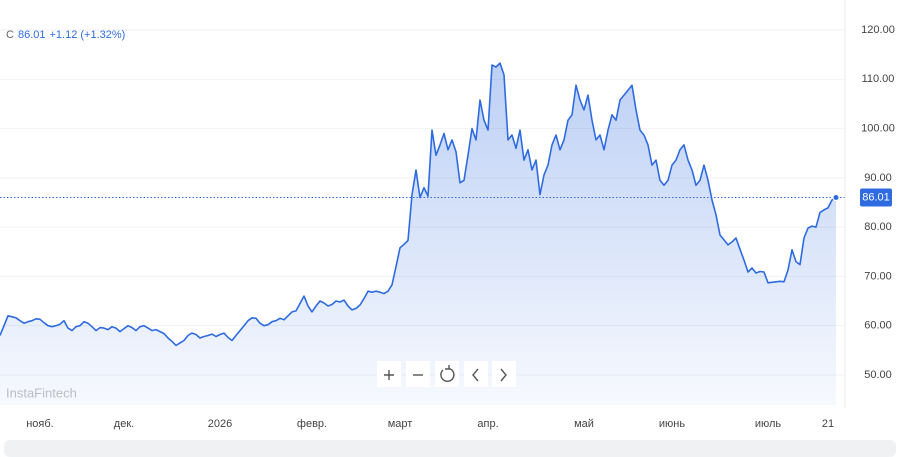  I want to click on last-point, so click(836, 198).